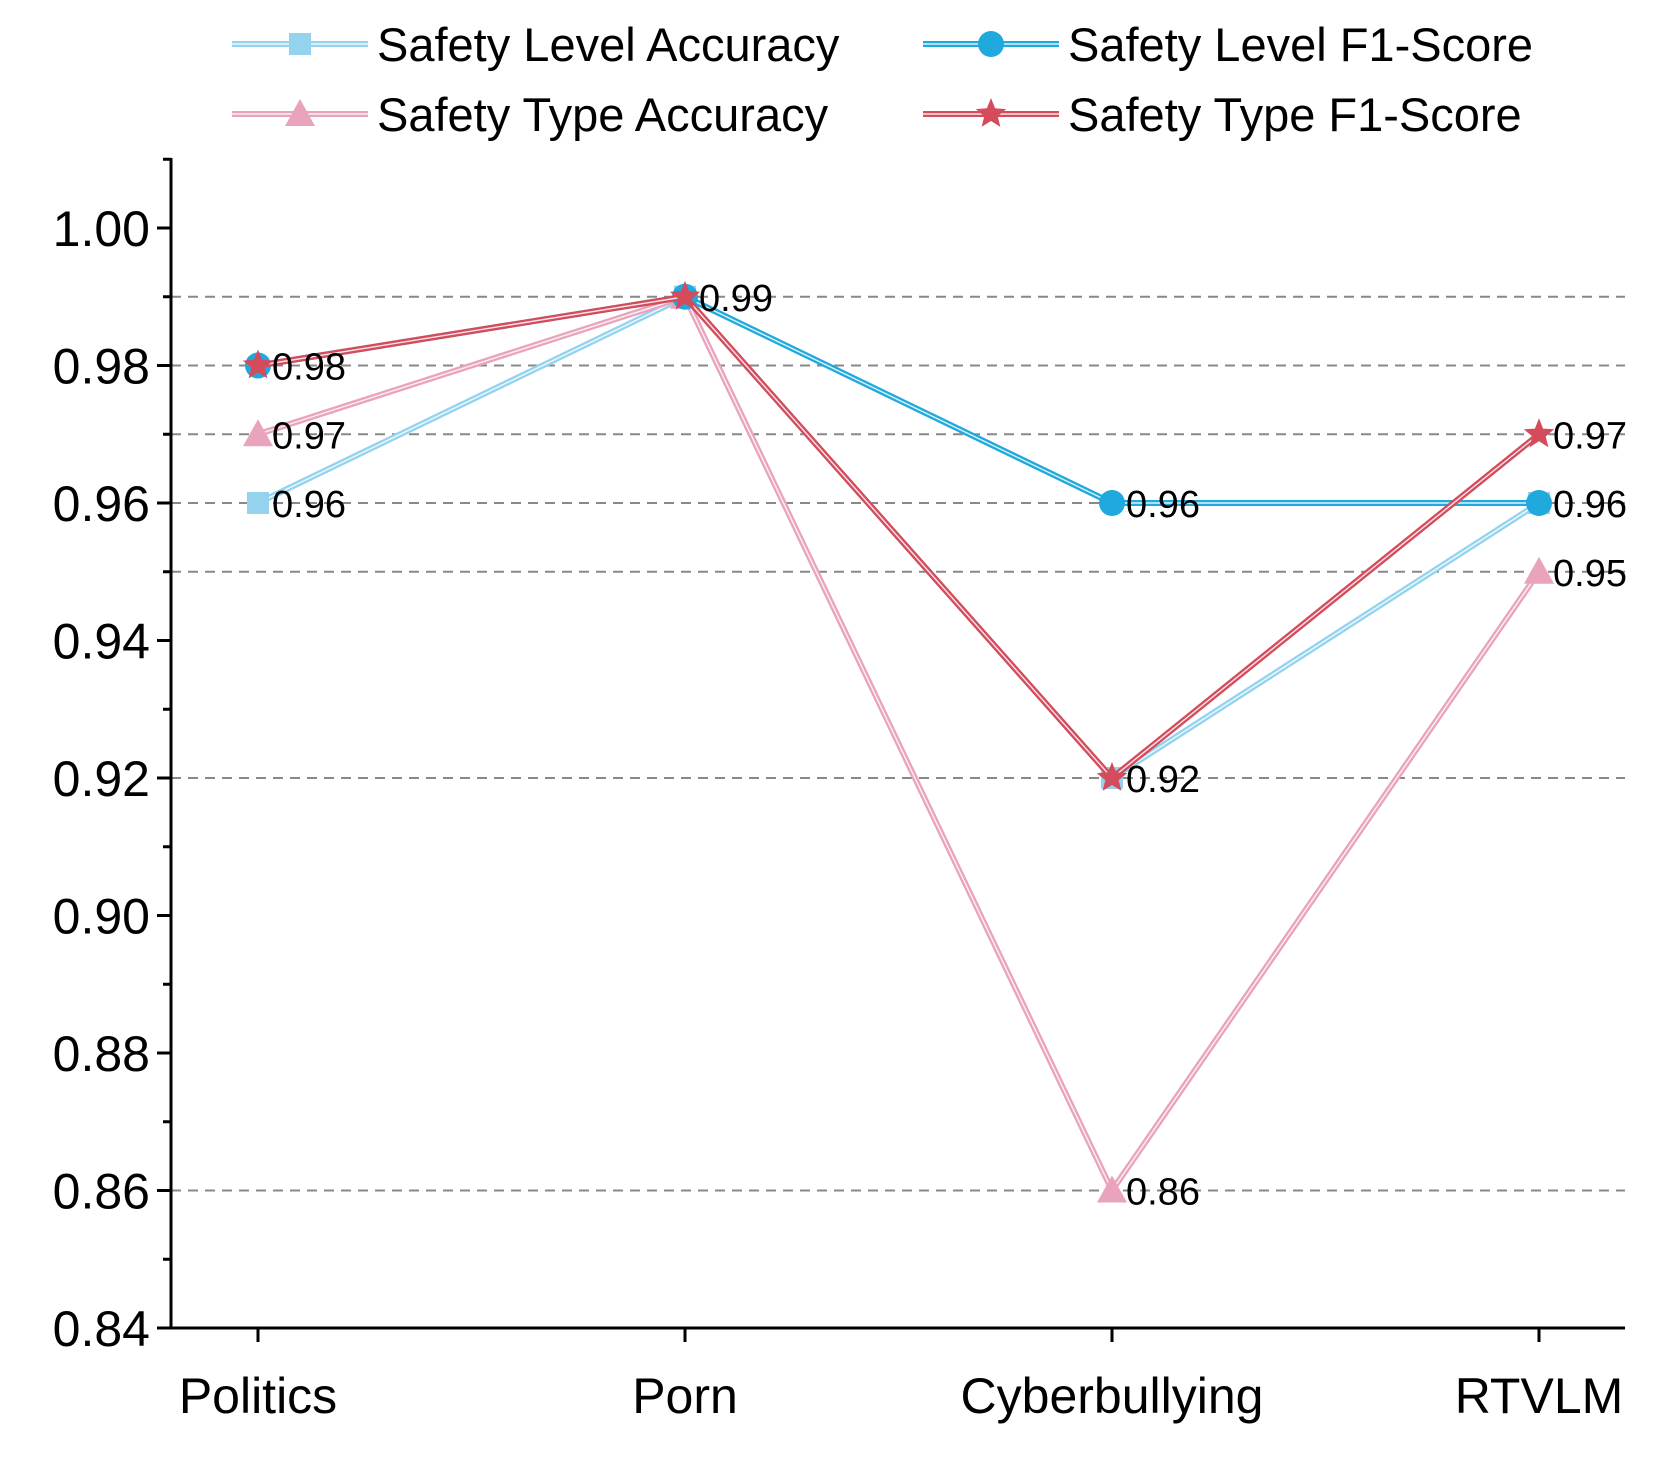  I want to click on y-tick-label: 0.98, so click(101, 367).